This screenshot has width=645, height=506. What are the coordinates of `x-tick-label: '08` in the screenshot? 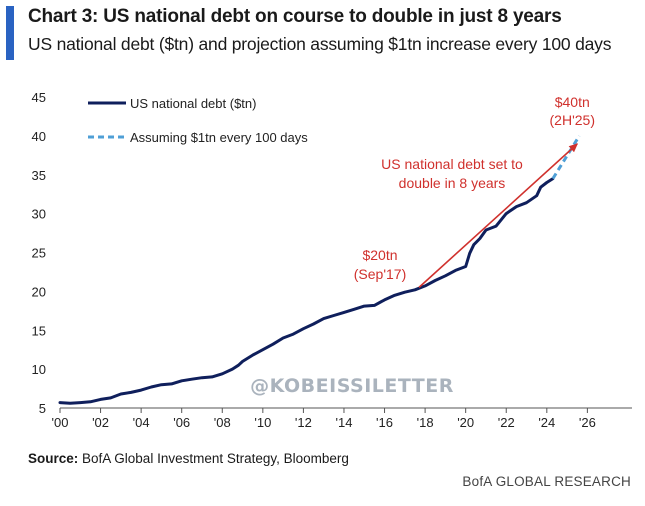 It's located at (222, 422).